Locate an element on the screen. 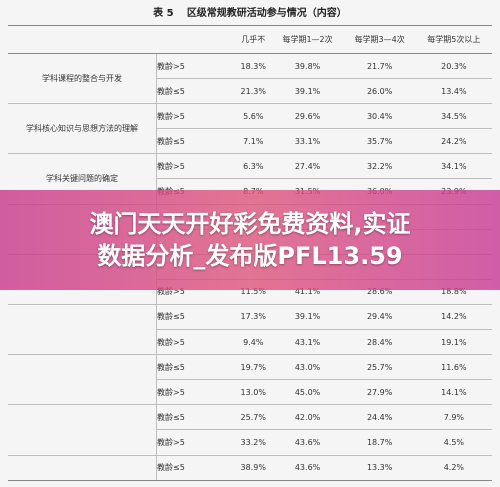  row-value: 19.1% is located at coordinates (453, 342).